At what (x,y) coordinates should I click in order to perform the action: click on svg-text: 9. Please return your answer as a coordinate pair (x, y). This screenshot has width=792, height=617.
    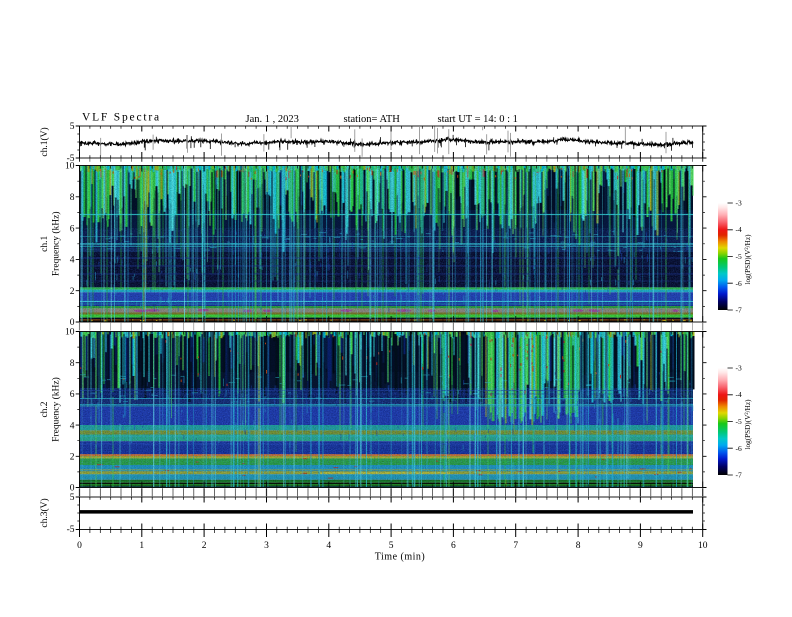
    Looking at the image, I should click on (640, 546).